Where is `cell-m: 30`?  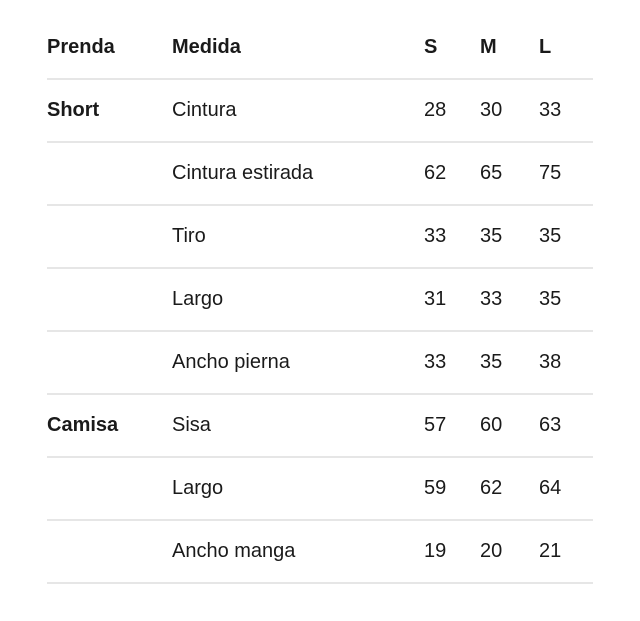 cell-m: 30 is located at coordinates (509, 111).